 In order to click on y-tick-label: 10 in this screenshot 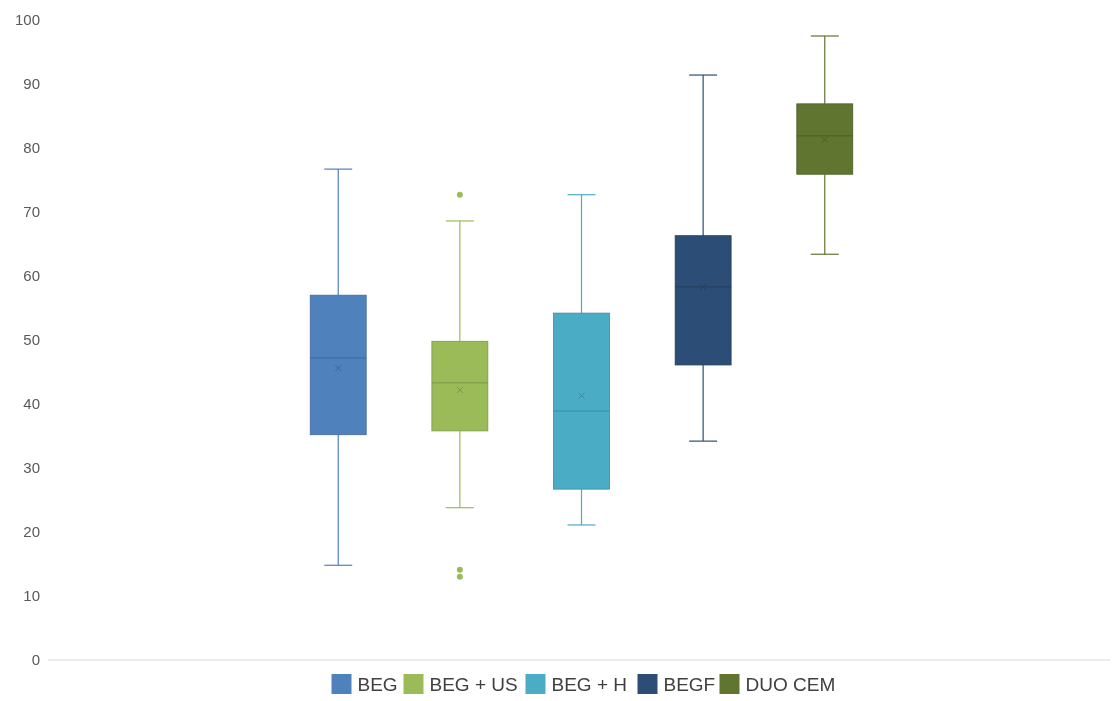, I will do `click(31, 596)`.